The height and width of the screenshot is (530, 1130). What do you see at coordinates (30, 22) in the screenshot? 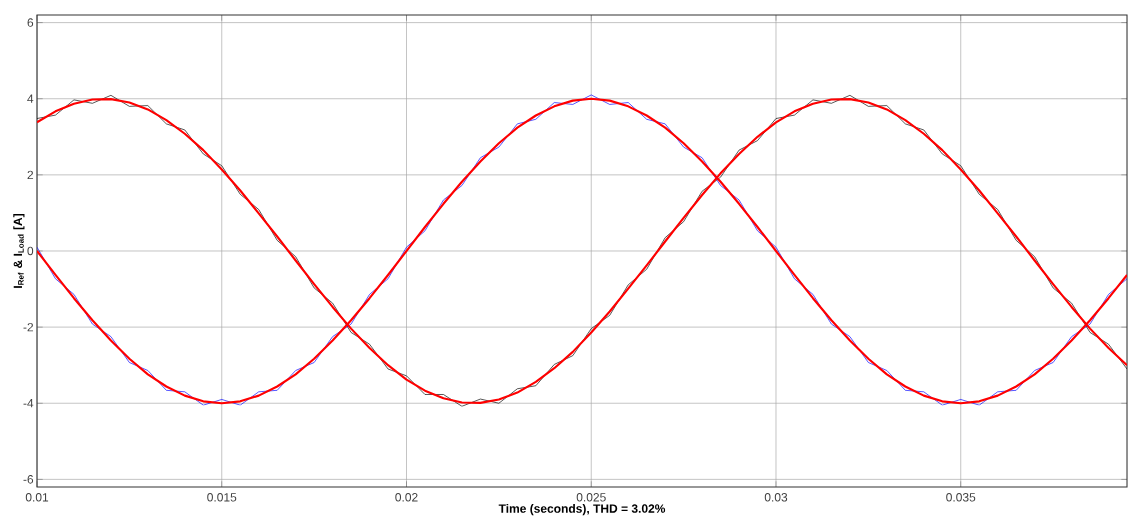
I see `y-tick-label: 6` at bounding box center [30, 22].